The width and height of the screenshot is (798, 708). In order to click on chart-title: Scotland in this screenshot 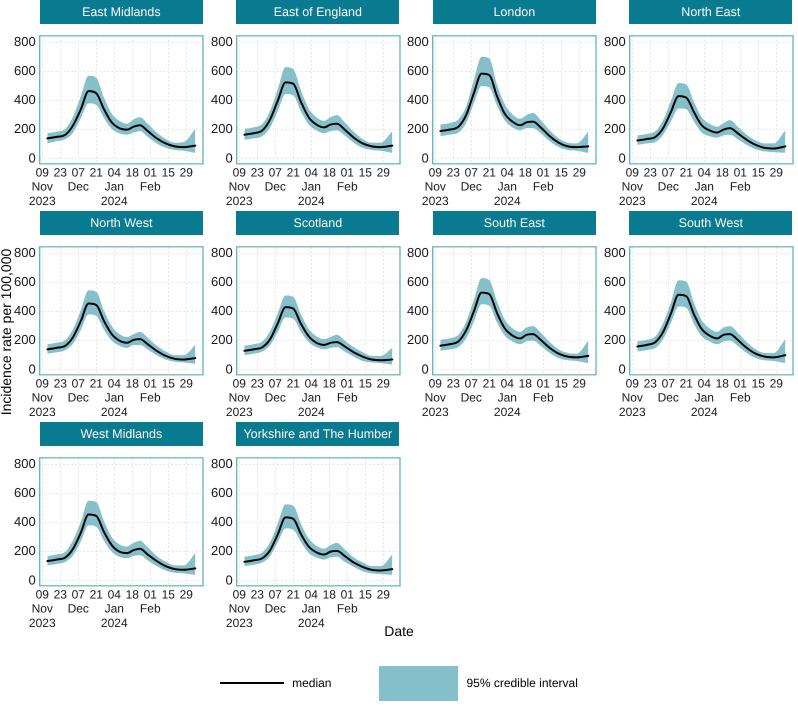, I will do `click(318, 223)`.